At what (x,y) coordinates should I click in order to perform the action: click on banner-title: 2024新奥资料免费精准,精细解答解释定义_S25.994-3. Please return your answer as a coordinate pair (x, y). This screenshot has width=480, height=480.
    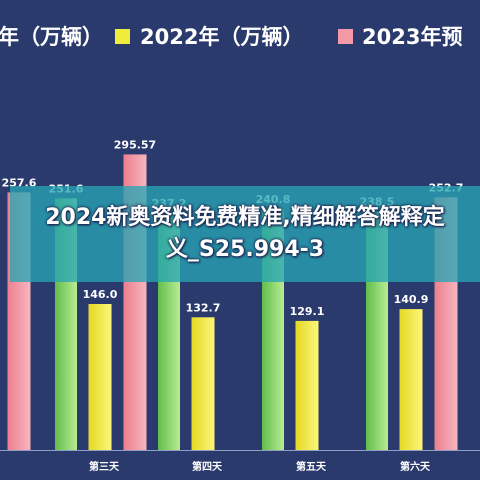
    Looking at the image, I should click on (245, 233).